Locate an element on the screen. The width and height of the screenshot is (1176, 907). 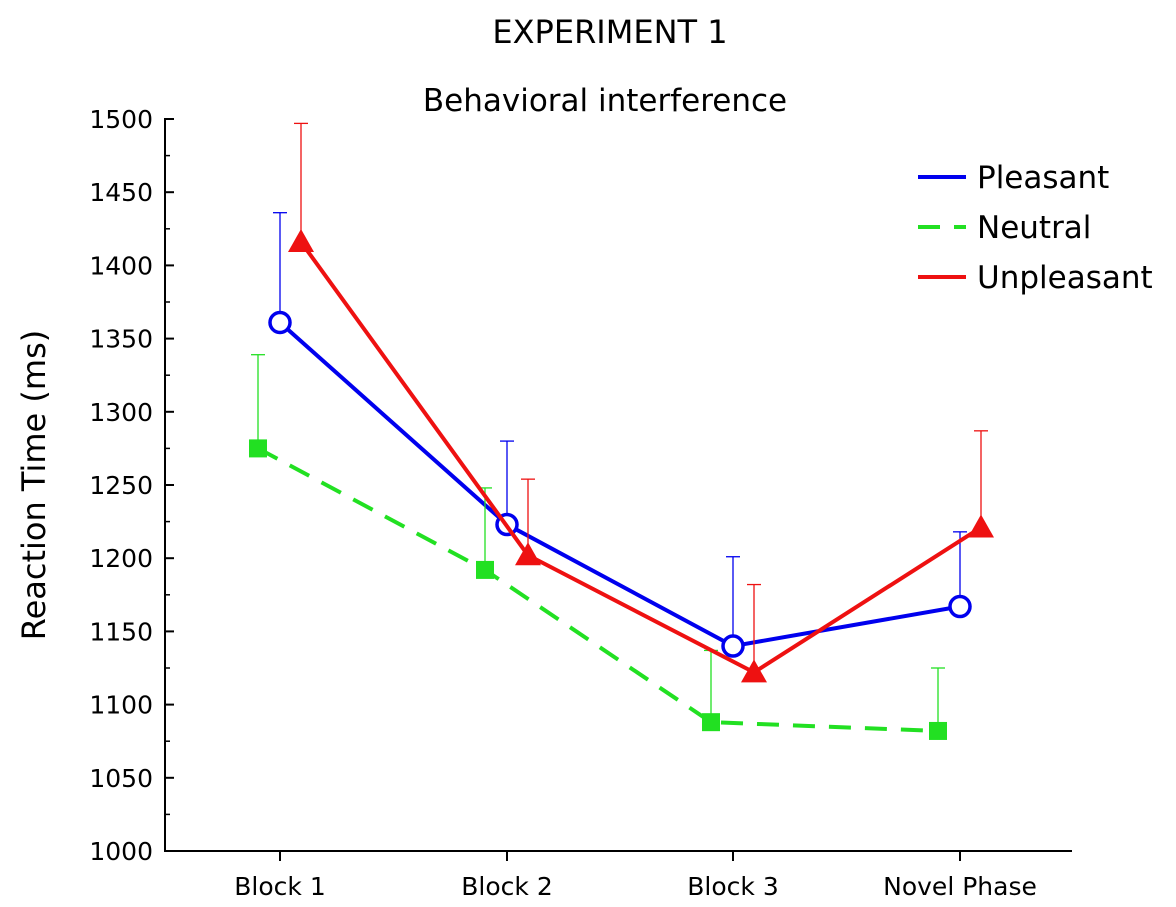
y-tick-label: 1050 is located at coordinates (121, 778).